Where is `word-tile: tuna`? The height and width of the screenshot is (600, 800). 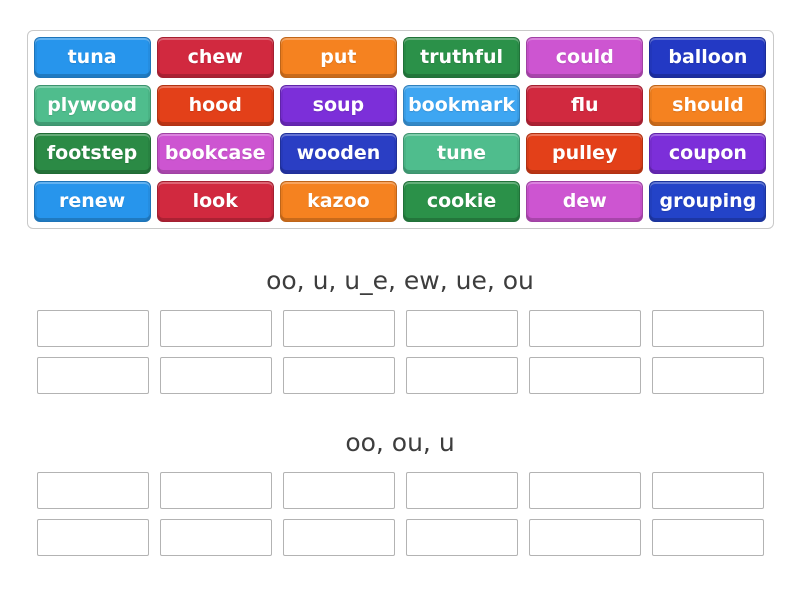
word-tile: tuna is located at coordinates (92, 57).